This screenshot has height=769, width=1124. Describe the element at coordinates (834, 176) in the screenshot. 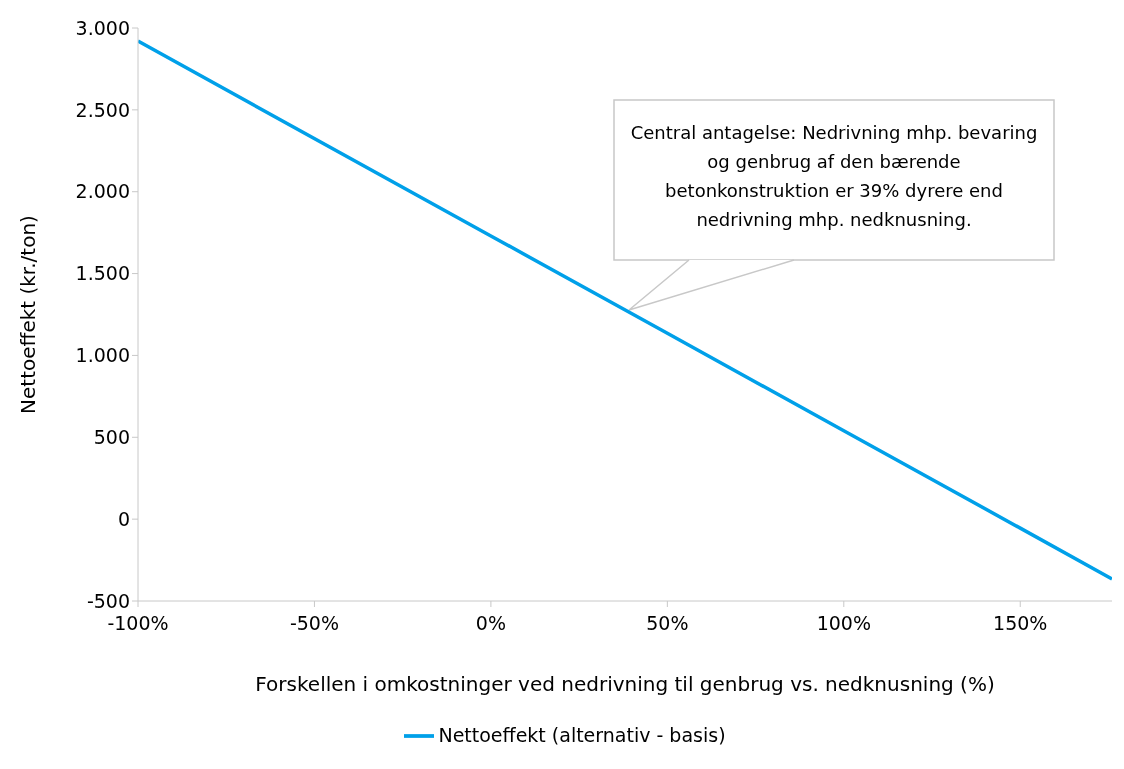

I see `annotation: Central antagelse: Nedrivning mhp. bevaring og genbrug af den bærende betonkonstruktion er 39% dyrere end nedrivning mhp. nedknusning.` at that location.